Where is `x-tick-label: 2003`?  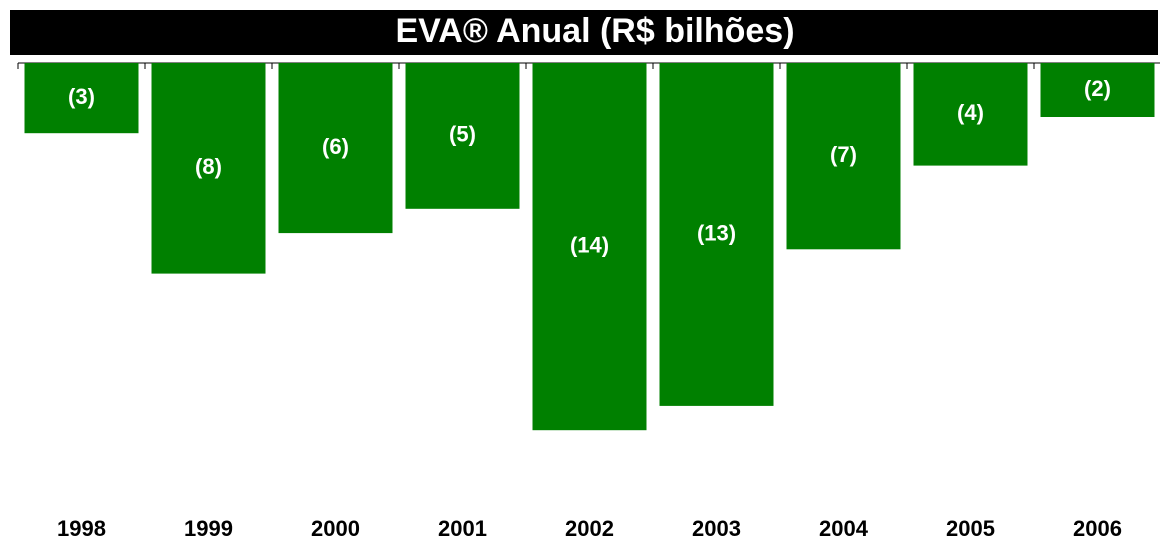
x-tick-label: 2003 is located at coordinates (716, 528).